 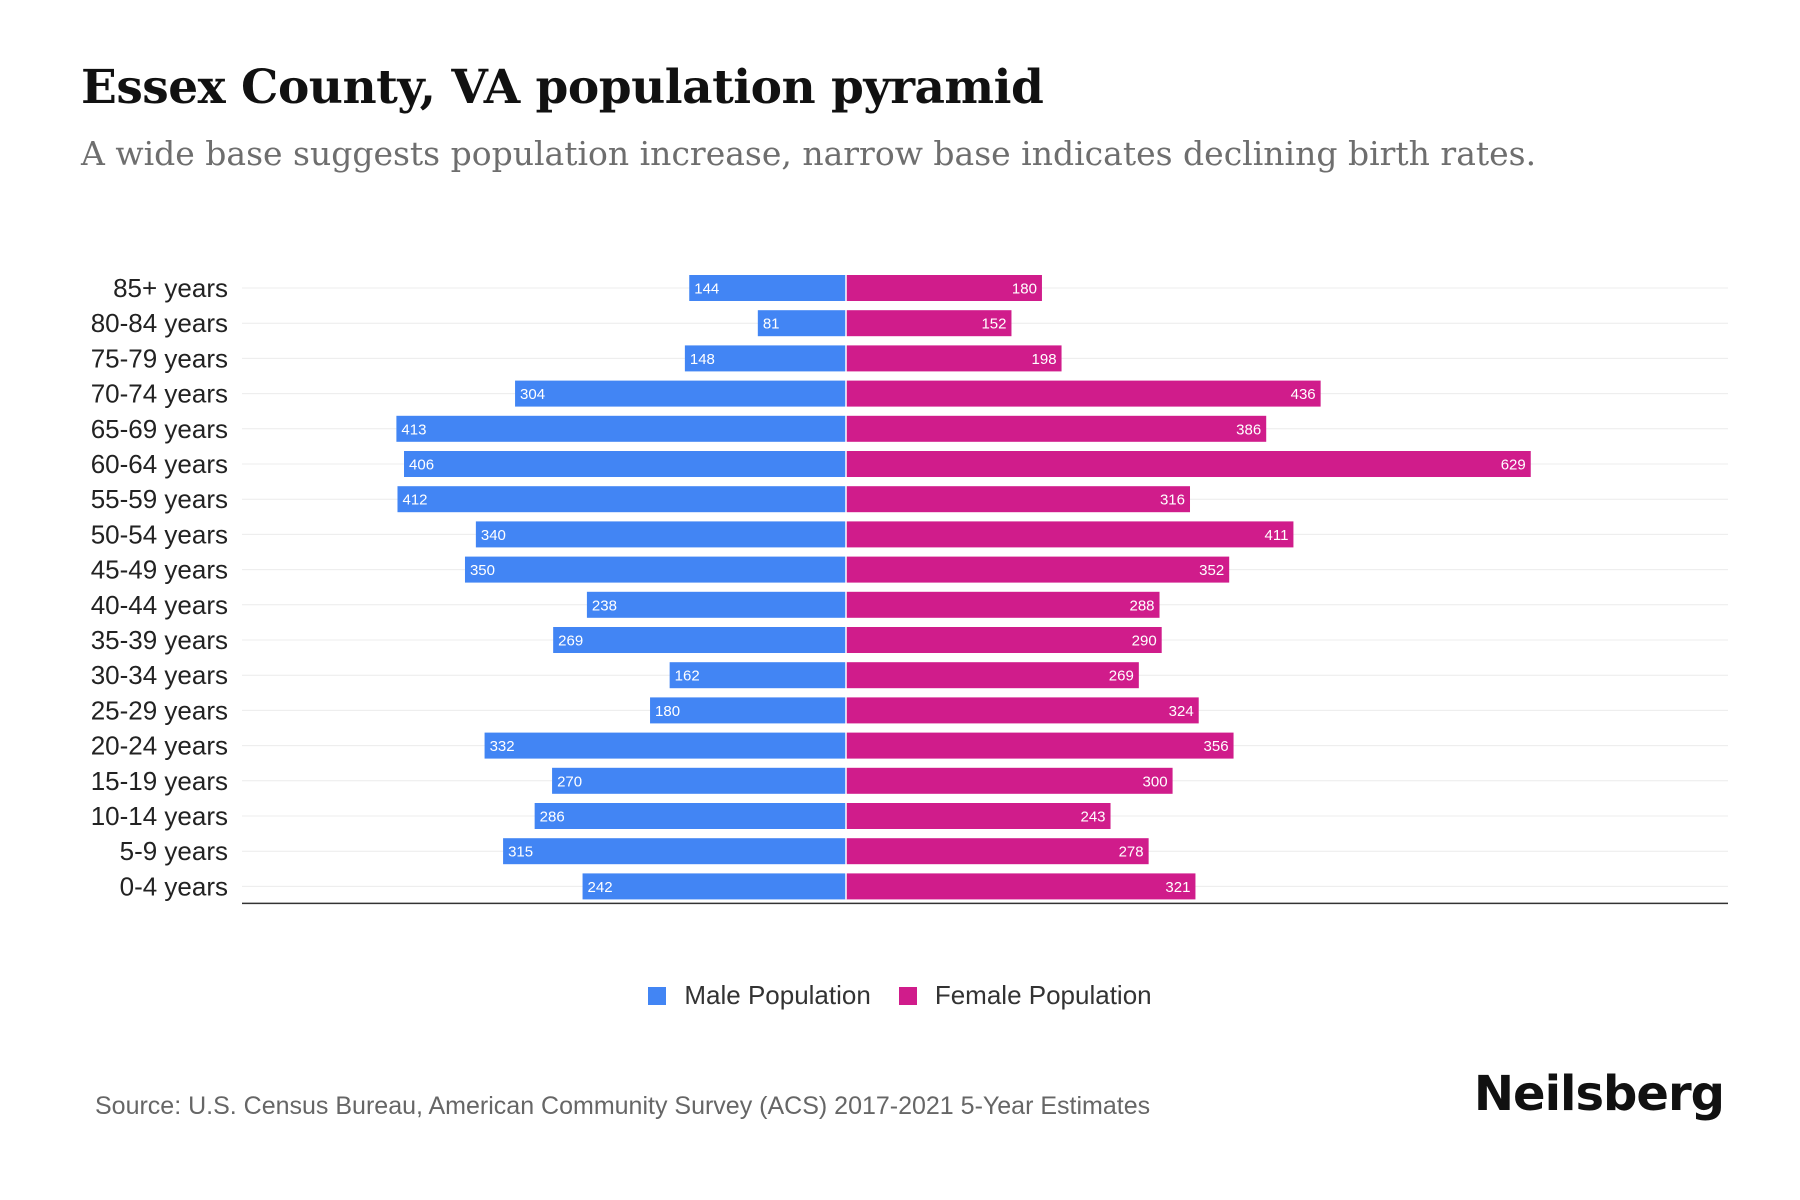 What do you see at coordinates (777, 995) in the screenshot?
I see `legend-label-male: Male Population` at bounding box center [777, 995].